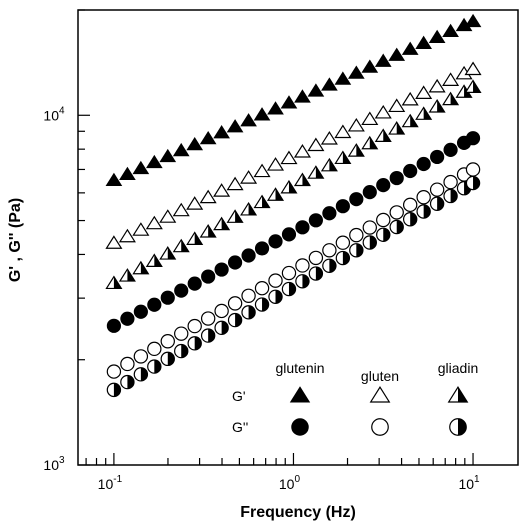 This screenshot has width=521, height=525. Describe the element at coordinates (110, 483) in the screenshot. I see `x-tick-label: 10⁻¹` at that location.